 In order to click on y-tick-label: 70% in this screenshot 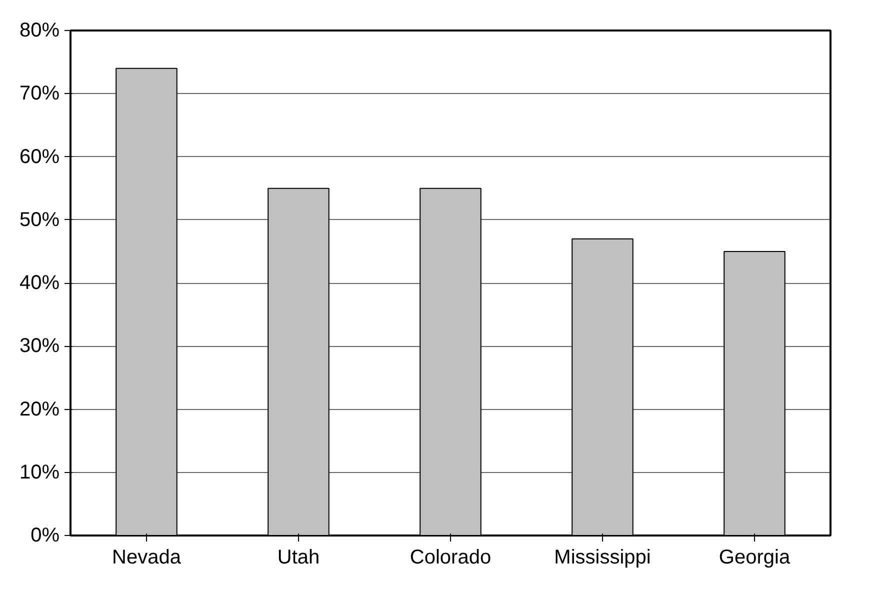, I will do `click(39, 93)`.